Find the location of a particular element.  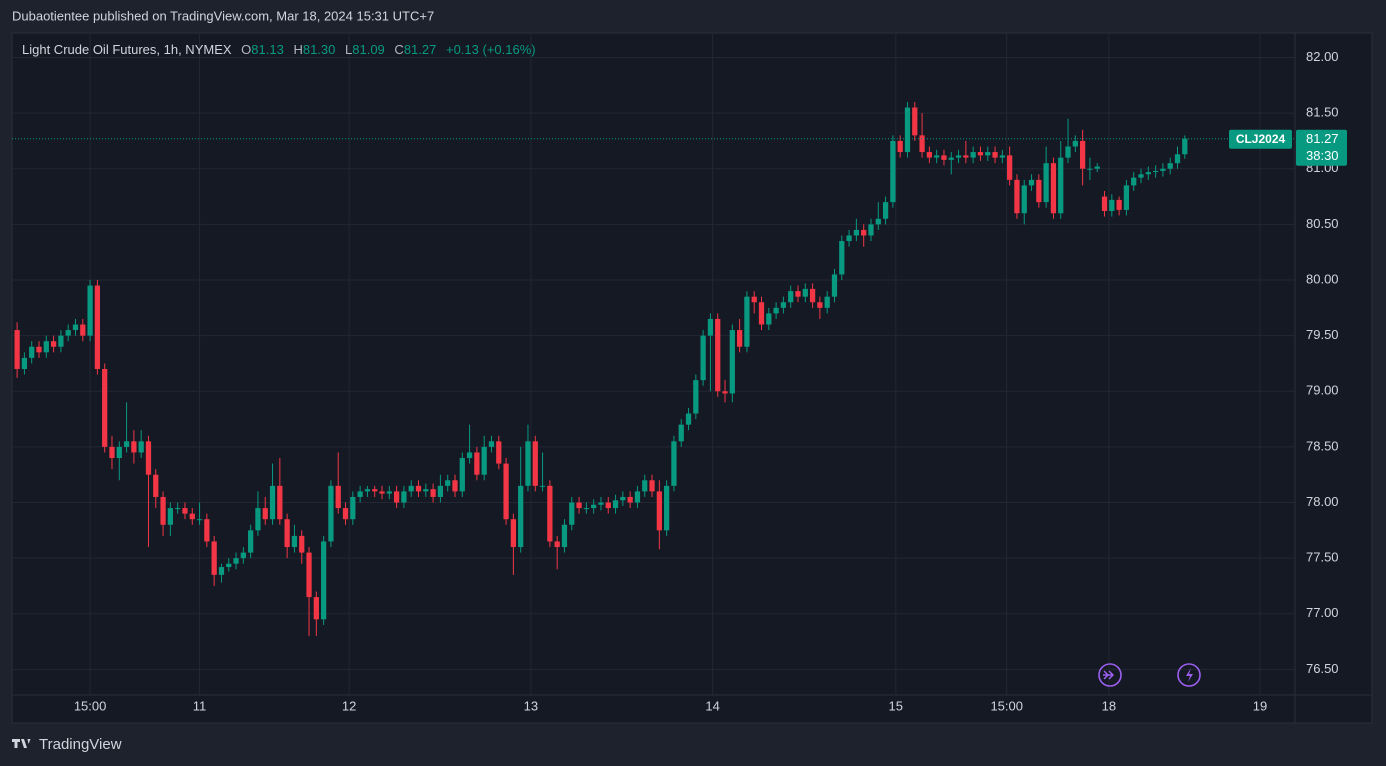

x-tick-label: 12 is located at coordinates (349, 705).